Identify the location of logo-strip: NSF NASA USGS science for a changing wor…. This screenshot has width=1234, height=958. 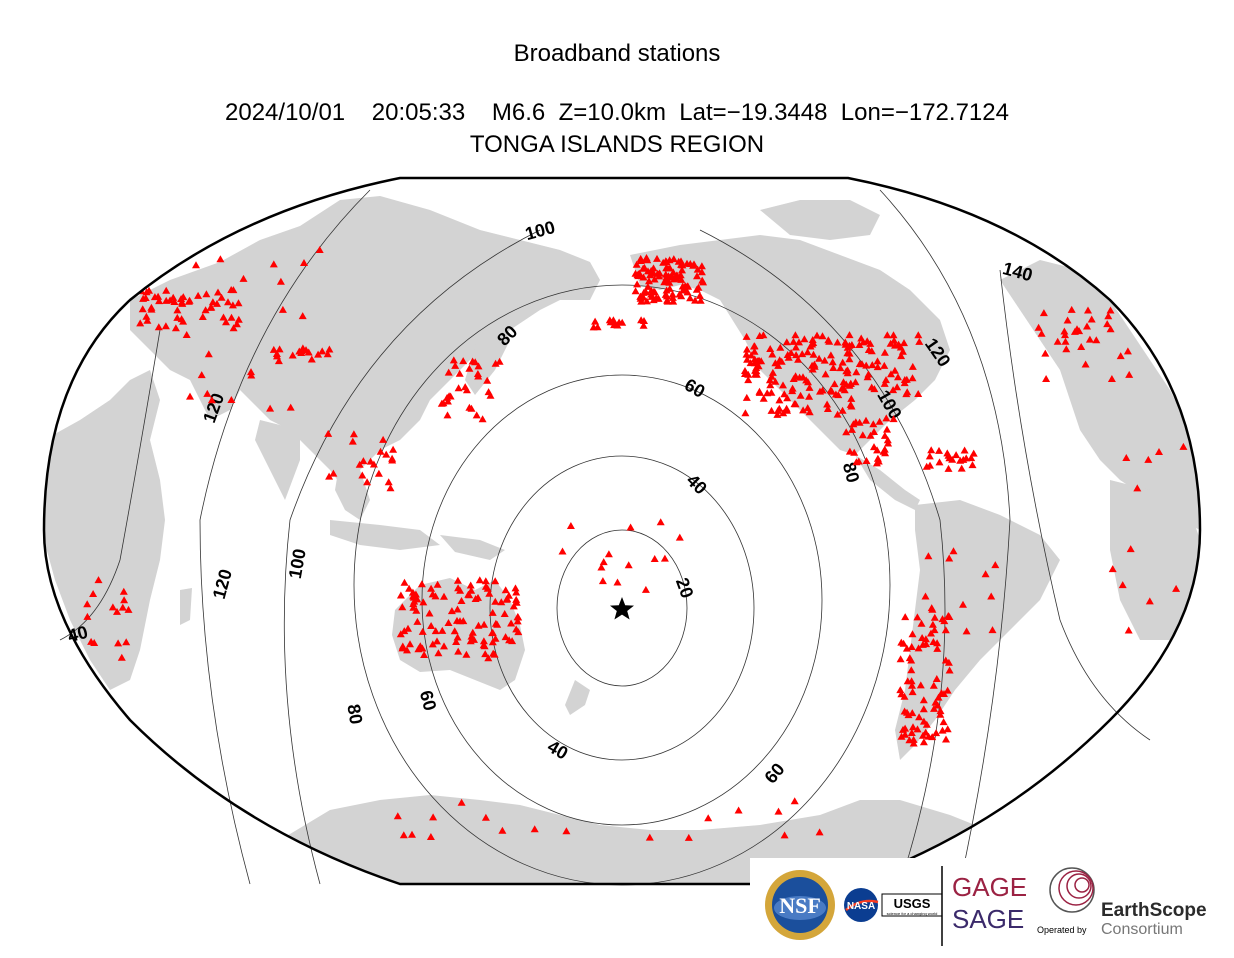
(986, 906).